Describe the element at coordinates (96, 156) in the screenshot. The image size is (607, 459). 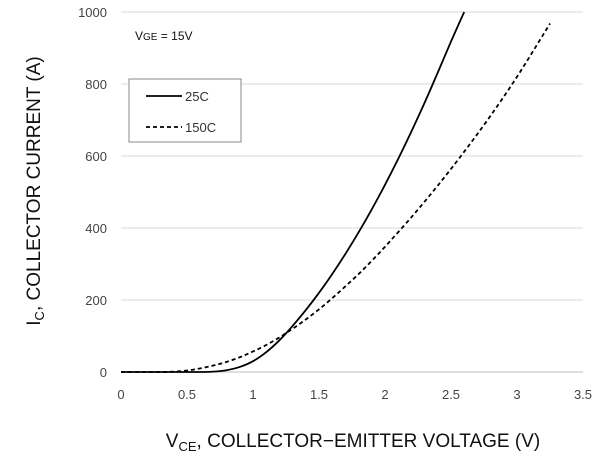
I see `y-tick-label-600: 600` at that location.